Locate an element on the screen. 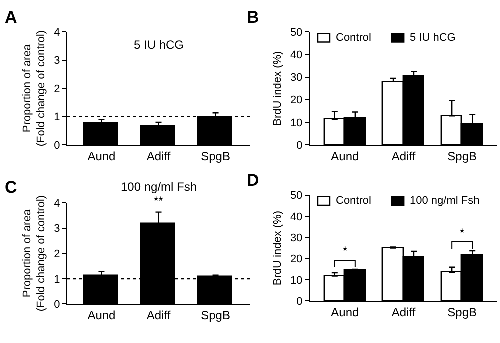 Image resolution: width=500 pixels, height=343 pixels. text: C is located at coordinates (11, 187).